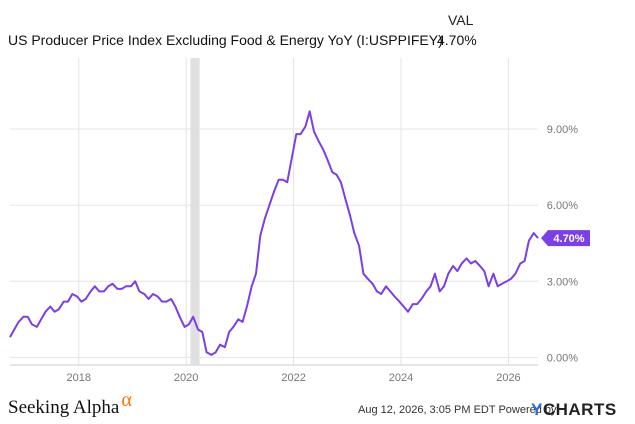 The image size is (635, 424). I want to click on x-tick-label: 2024, so click(401, 378).